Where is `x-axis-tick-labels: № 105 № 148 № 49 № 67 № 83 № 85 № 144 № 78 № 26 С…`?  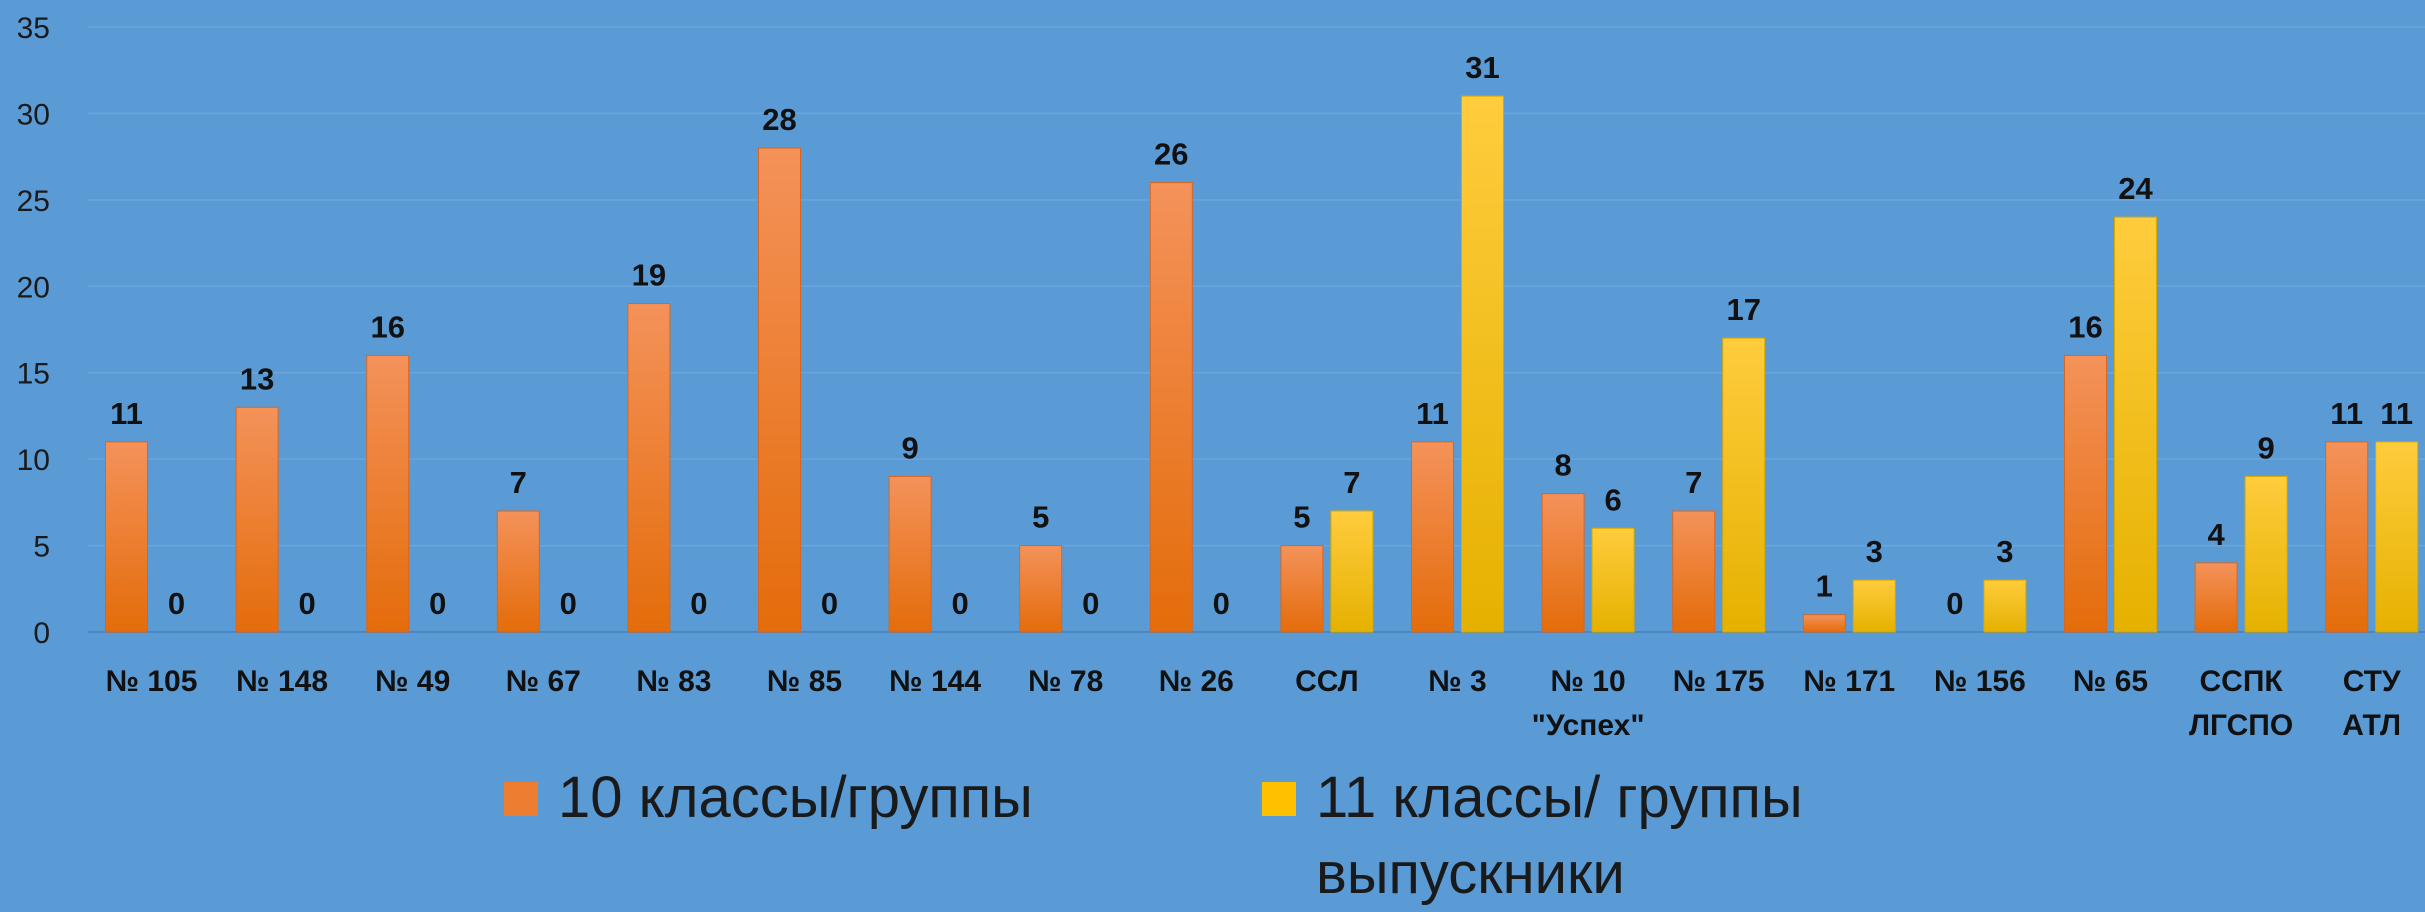
x-axis-tick-labels: № 105 № 148 № 49 № 67 № 83 № 85 № 144 № 78 № 26 С… is located at coordinates (1254, 703).